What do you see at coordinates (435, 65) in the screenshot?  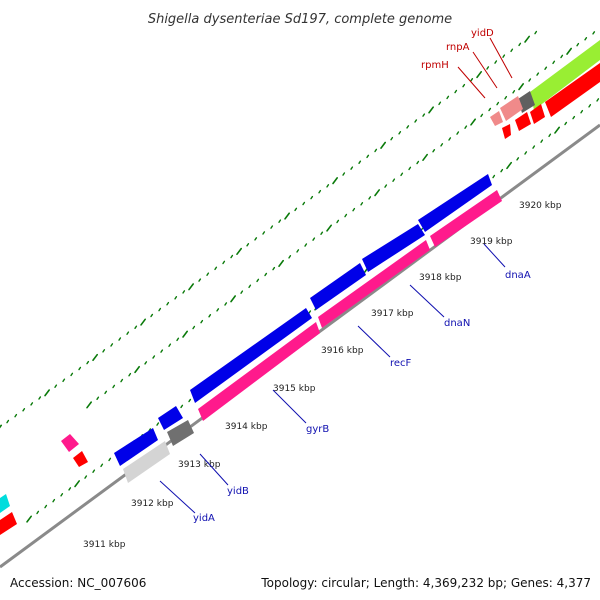 I see `gene-label-rpmH: rpmH` at bounding box center [435, 65].